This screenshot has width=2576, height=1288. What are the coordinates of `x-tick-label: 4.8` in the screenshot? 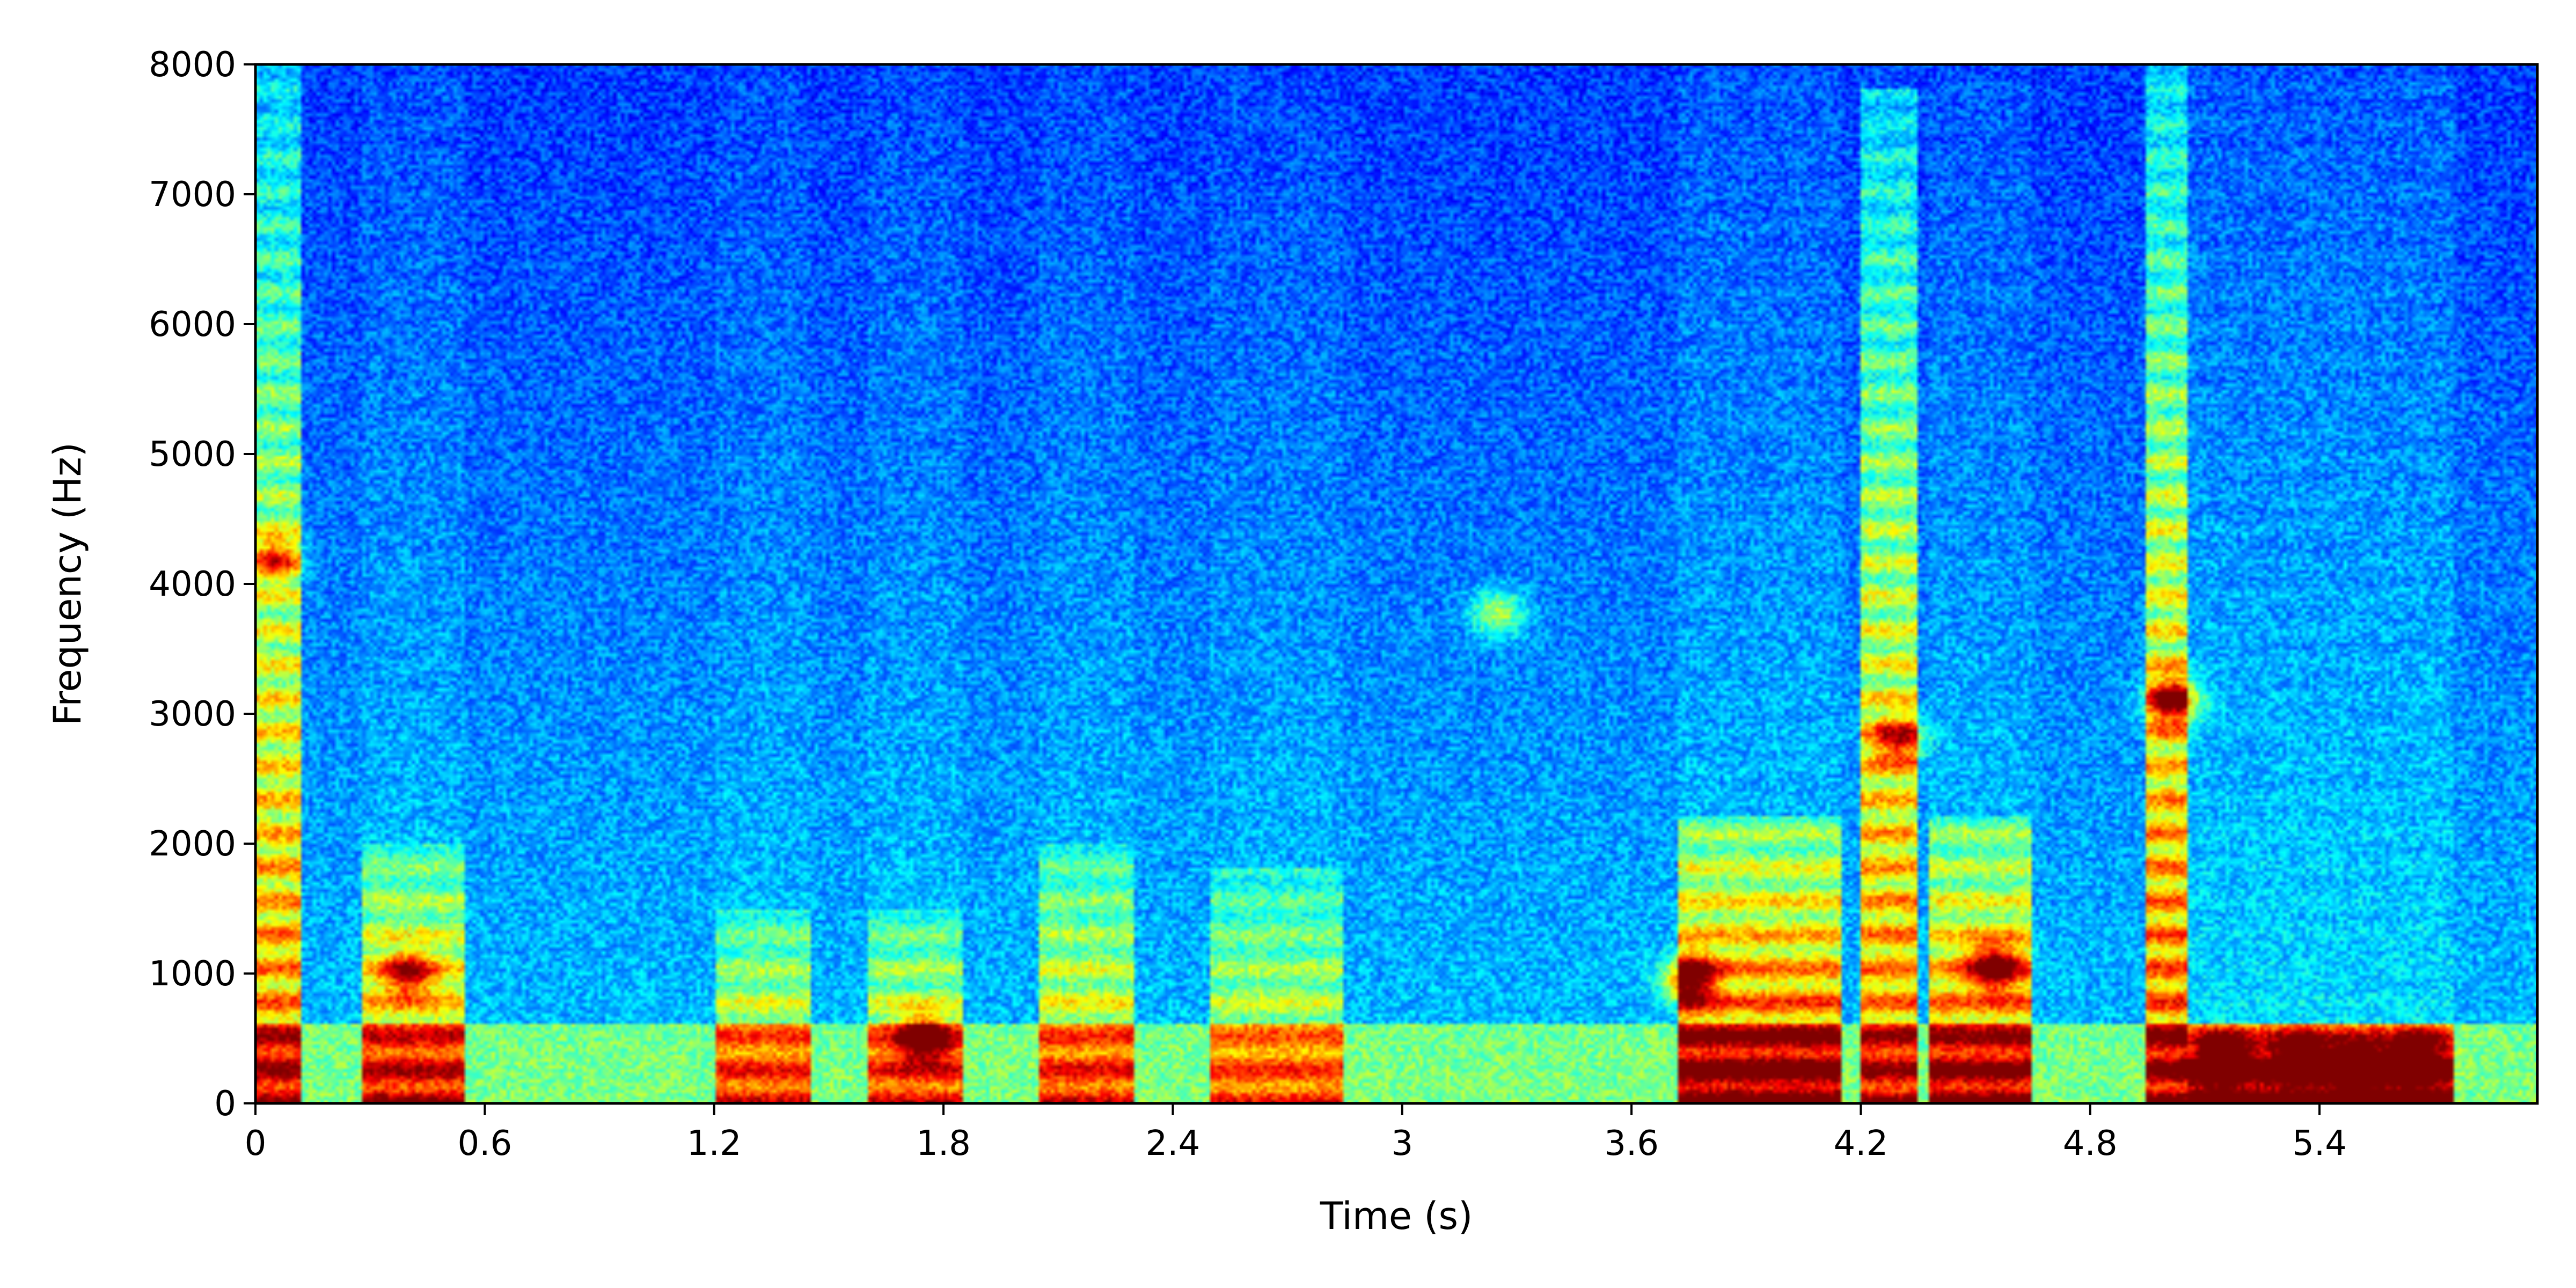 It's located at (2090, 1143).